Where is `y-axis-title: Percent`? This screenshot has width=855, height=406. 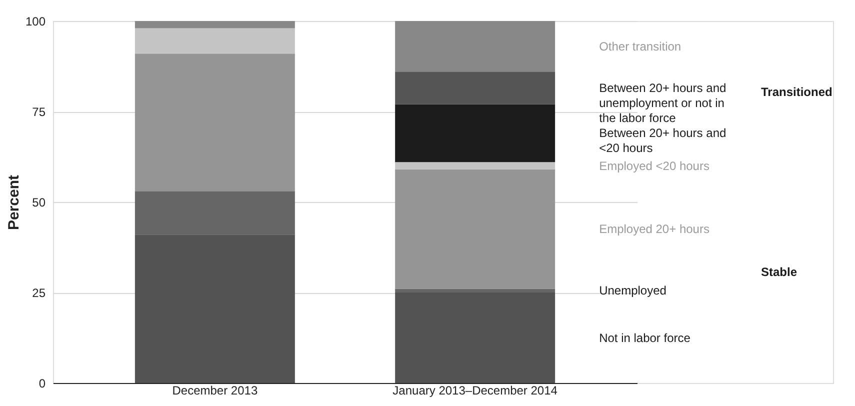
y-axis-title: Percent is located at coordinates (13, 202).